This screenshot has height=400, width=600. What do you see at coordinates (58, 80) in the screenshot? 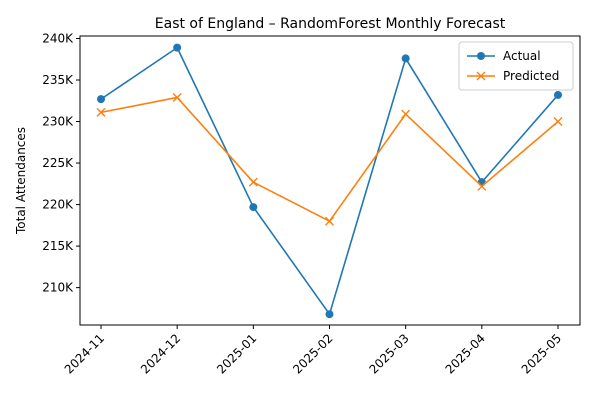
I see `y-tick-label: 235K` at bounding box center [58, 80].